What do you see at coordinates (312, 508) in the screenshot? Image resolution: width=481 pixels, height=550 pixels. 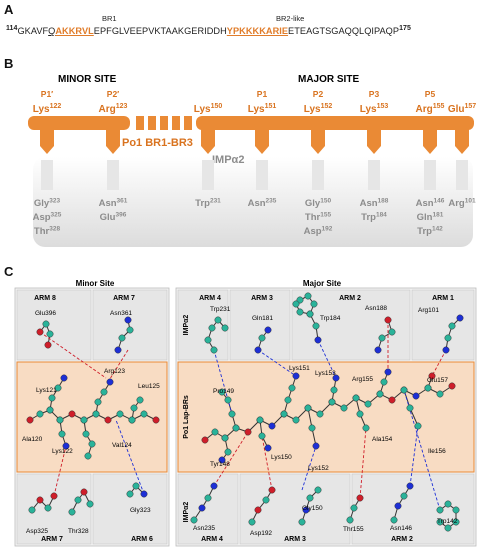 I see `residue-label: Gly150` at bounding box center [312, 508].